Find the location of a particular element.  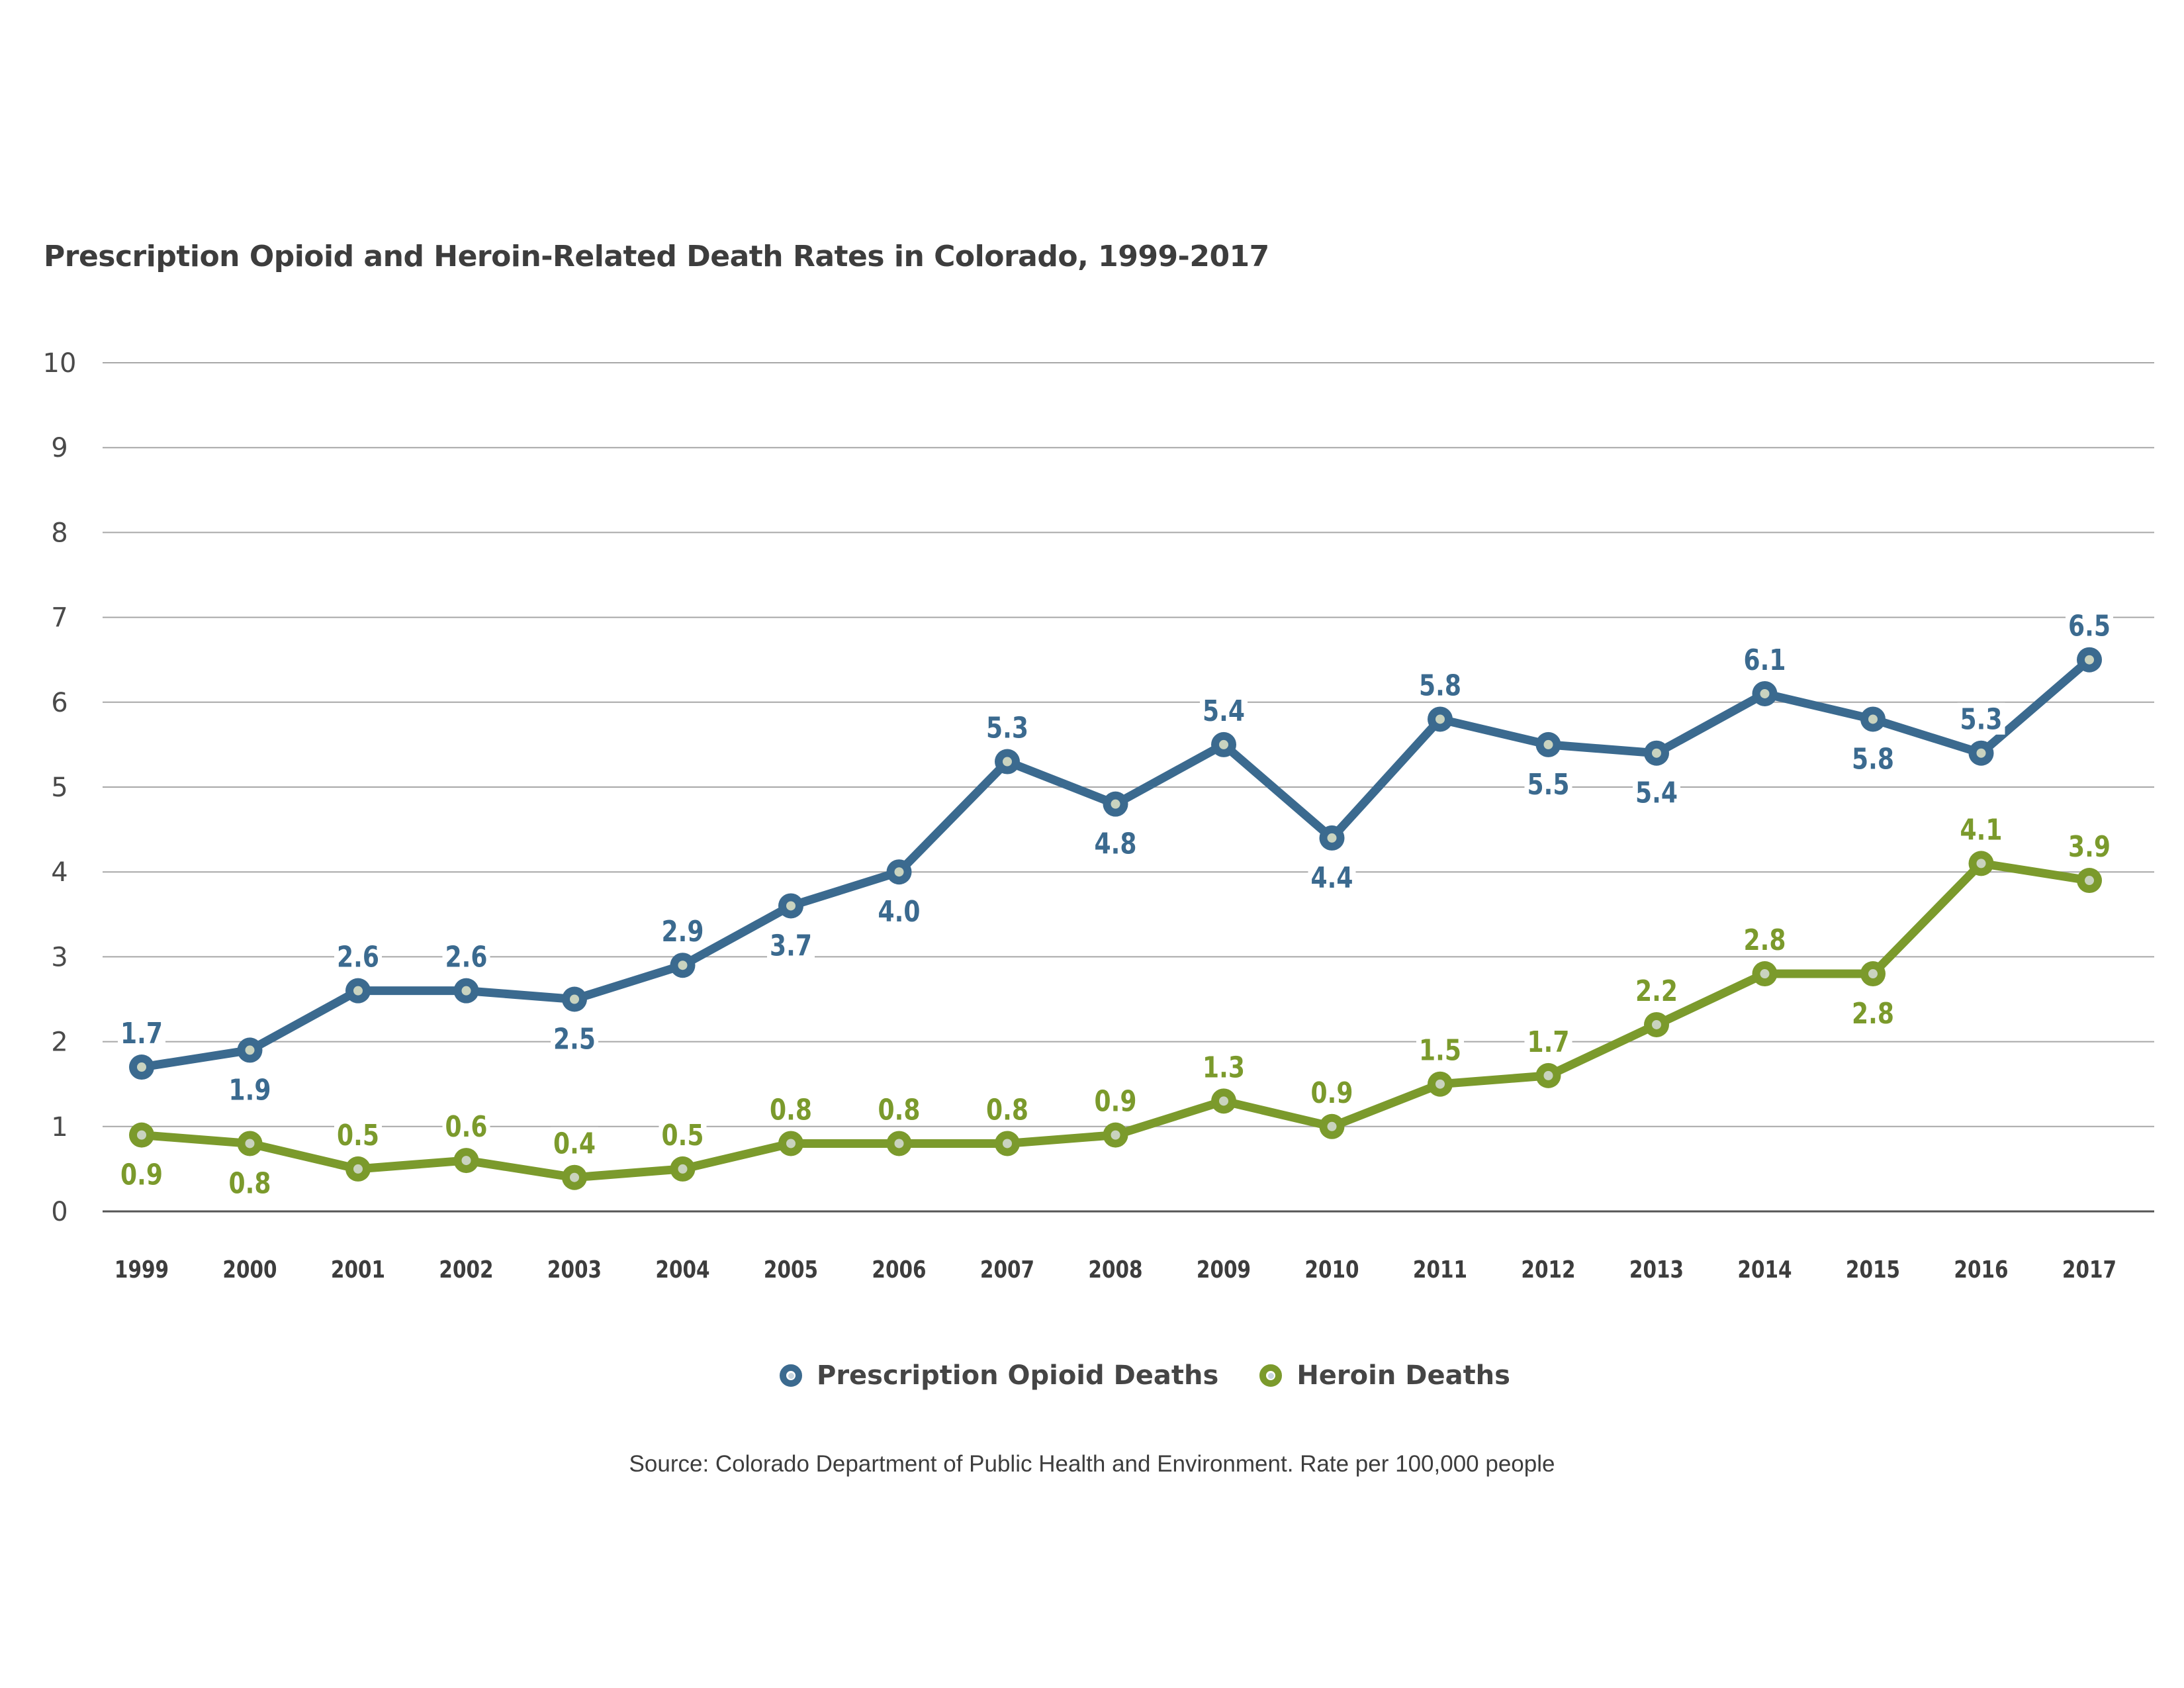

data-label-opioid: 2.5 is located at coordinates (574, 1039).